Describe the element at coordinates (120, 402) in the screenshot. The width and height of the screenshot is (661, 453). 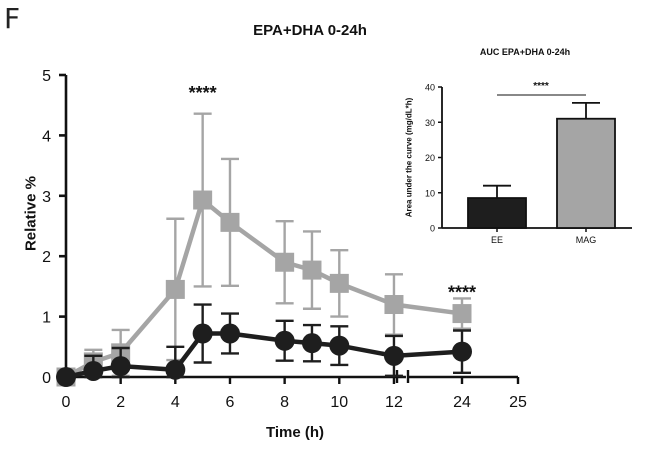
I see `x-tick-label: 2` at that location.